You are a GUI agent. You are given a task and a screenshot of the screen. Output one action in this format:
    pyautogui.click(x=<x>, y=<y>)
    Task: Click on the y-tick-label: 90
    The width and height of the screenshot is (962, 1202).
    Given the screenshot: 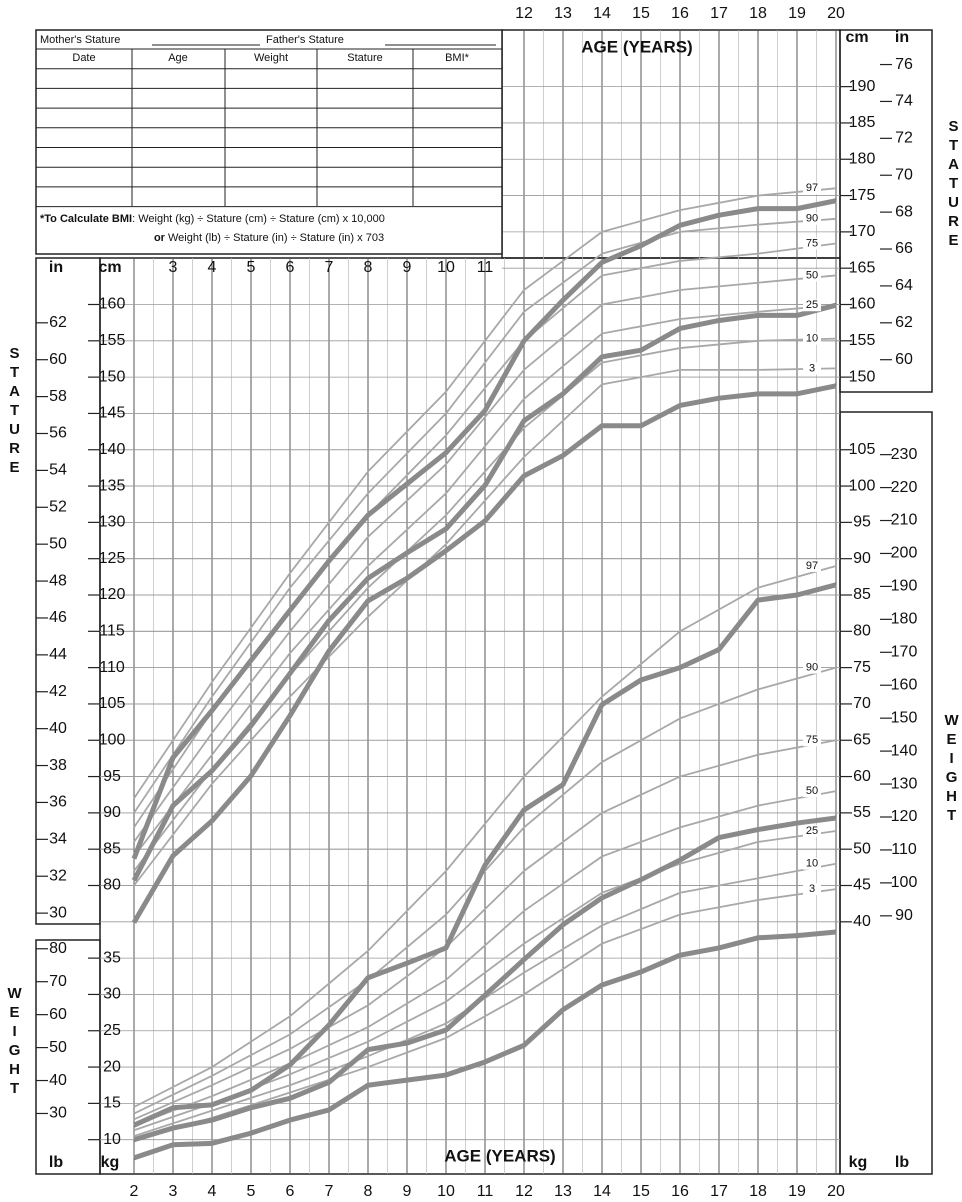 What is the action you would take?
    pyautogui.click(x=862, y=558)
    